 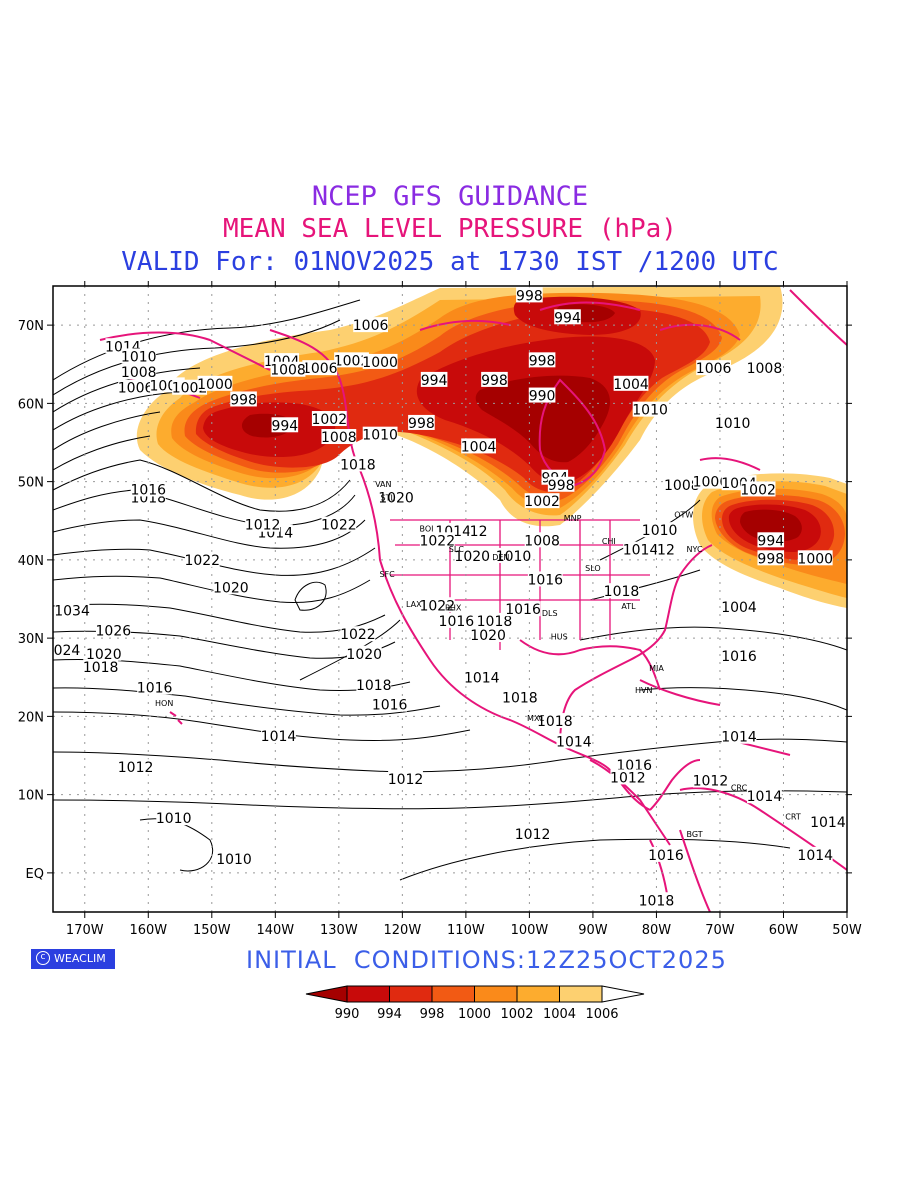 I want to click on lon-label: 80W, so click(x=657, y=930).